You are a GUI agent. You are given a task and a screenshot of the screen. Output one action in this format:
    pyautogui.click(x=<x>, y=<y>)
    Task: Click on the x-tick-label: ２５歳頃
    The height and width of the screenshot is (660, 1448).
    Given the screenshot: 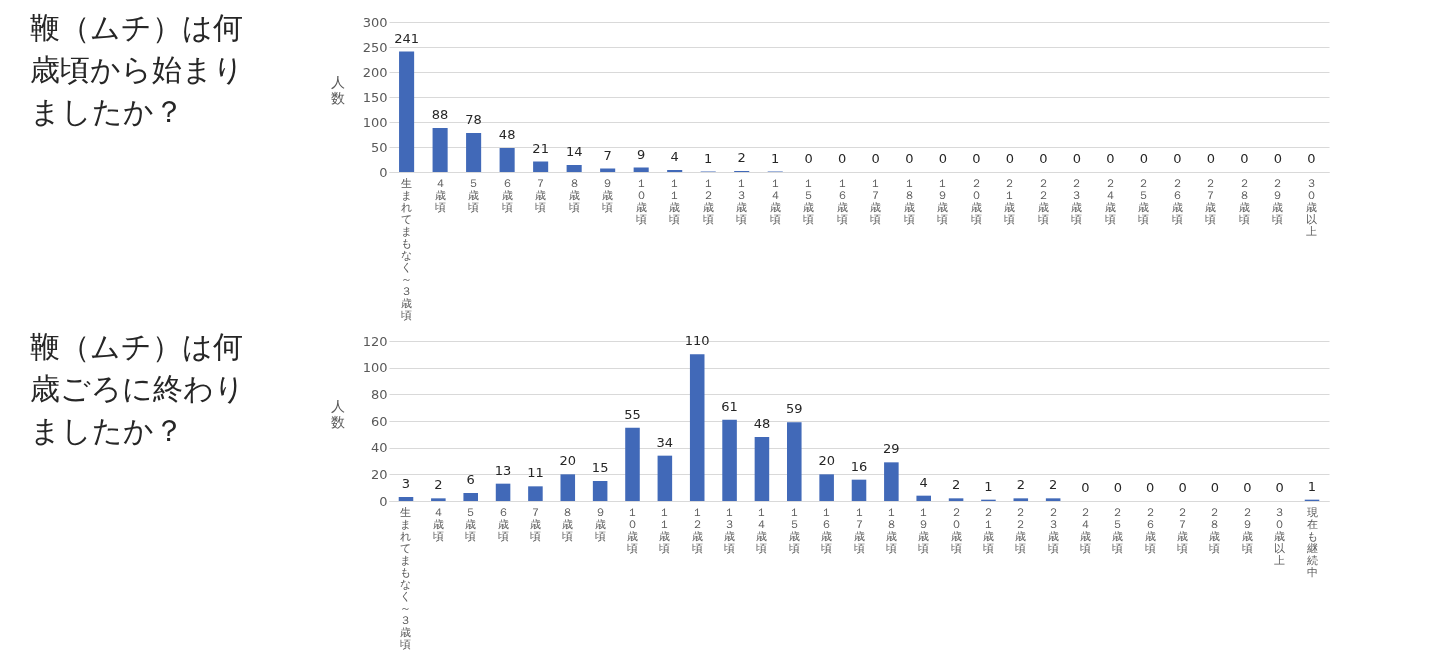 What is the action you would take?
    pyautogui.click(x=1144, y=201)
    